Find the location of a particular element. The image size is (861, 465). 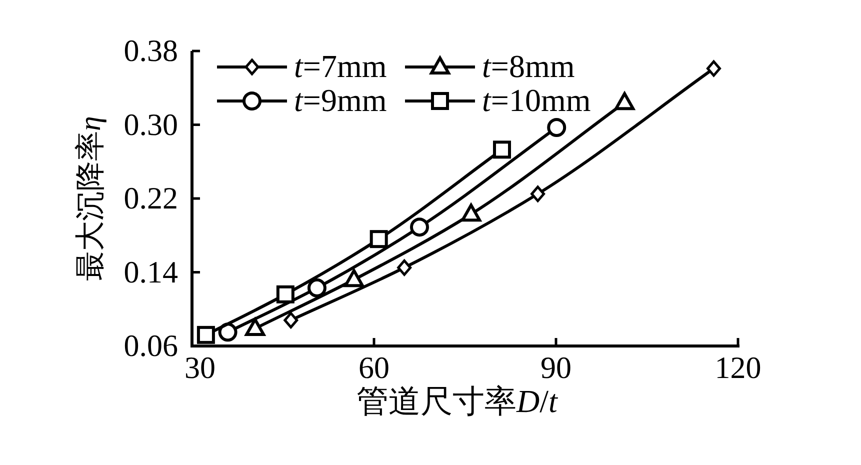

ytick-label: 0.06 is located at coordinates (151, 345).